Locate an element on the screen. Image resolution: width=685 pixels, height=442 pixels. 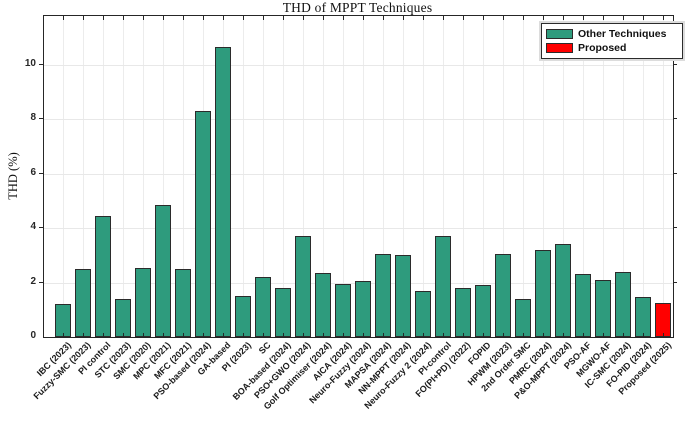
legend-swatch-proposed-icon is located at coordinates (559, 48).